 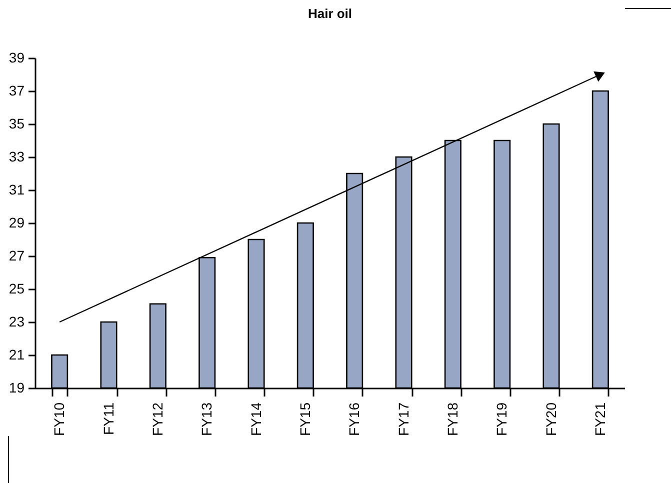 I want to click on y-tick-label: 23, so click(x=16, y=322).